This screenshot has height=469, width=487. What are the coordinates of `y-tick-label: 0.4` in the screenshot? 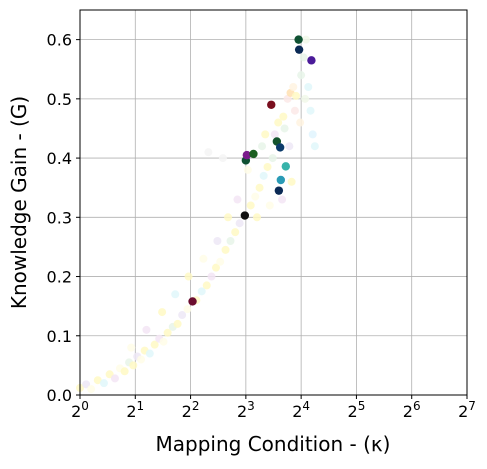 It's located at (59, 158).